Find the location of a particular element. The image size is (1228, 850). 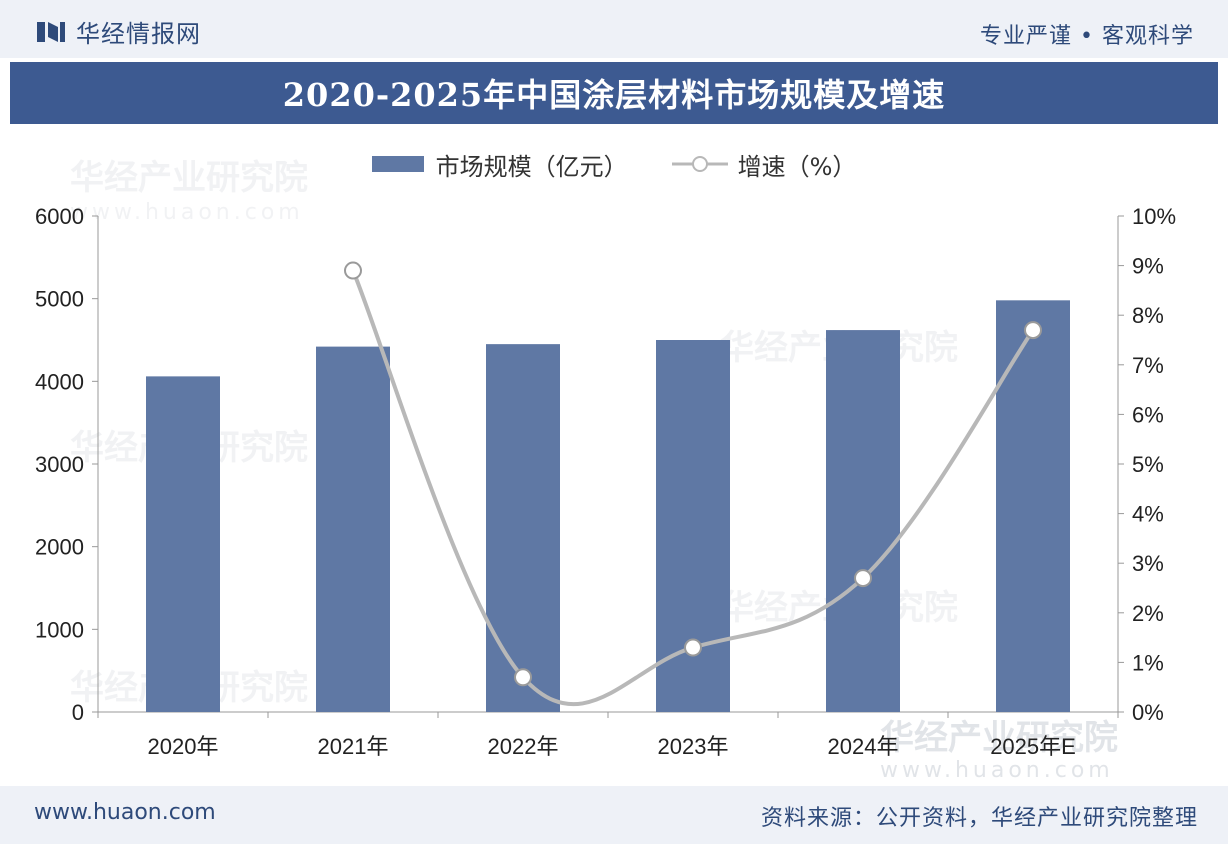

legend-item-line: 增速（%） is located at coordinates (764, 164).